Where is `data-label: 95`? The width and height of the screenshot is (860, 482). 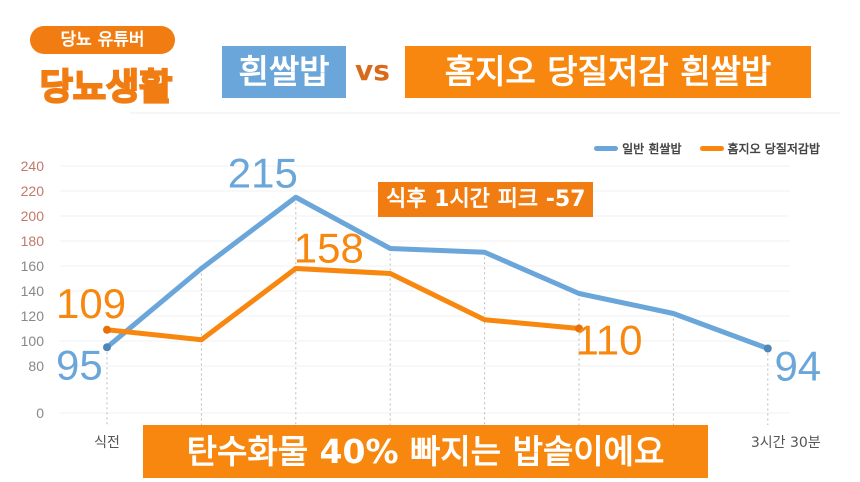
data-label: 95 is located at coordinates (79, 364).